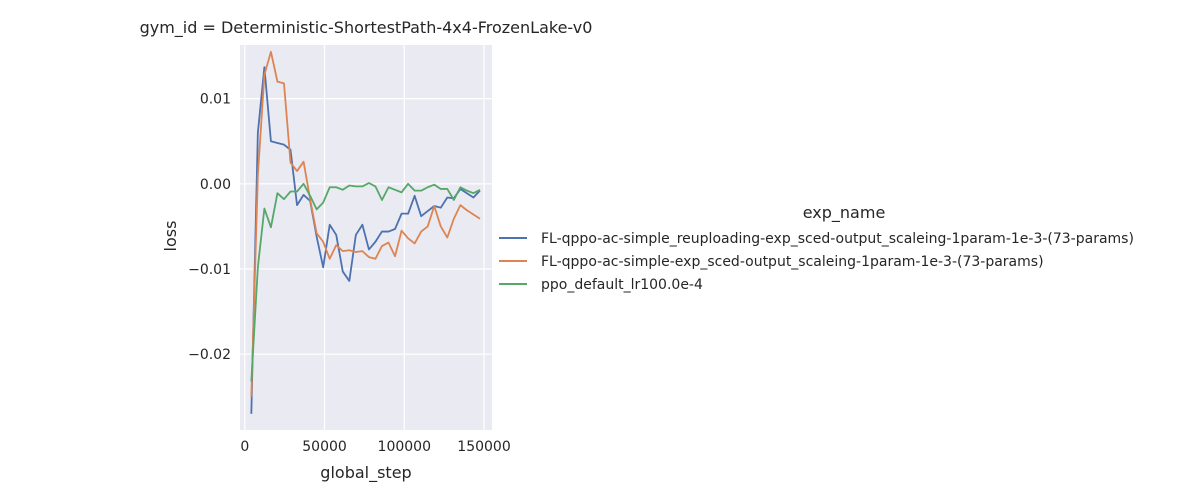  I want to click on x-tick-labels: 0 50000 100000 150000, so click(375, 447).